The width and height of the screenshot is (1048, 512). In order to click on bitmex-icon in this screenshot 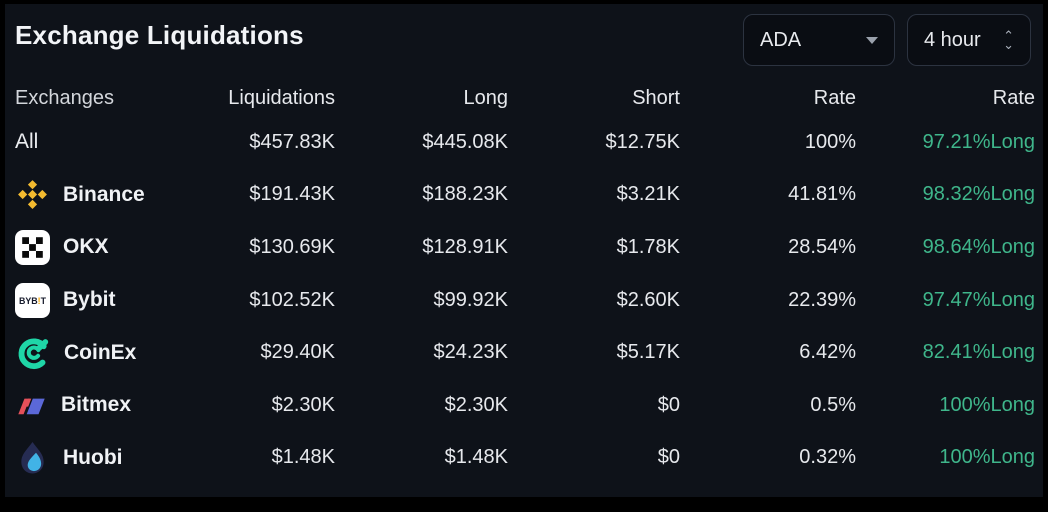, I will do `click(31, 405)`.